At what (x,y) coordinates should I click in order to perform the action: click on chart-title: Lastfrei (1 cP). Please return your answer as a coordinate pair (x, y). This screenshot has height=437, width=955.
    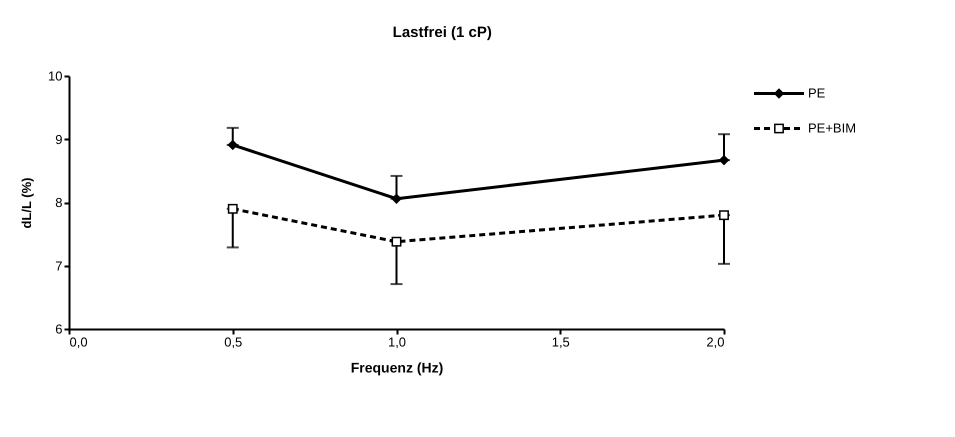
    Looking at the image, I should click on (442, 32).